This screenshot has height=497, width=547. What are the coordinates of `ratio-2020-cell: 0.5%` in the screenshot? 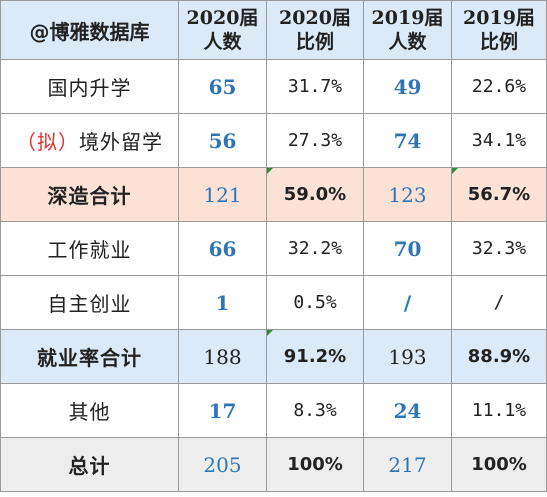 It's located at (315, 302).